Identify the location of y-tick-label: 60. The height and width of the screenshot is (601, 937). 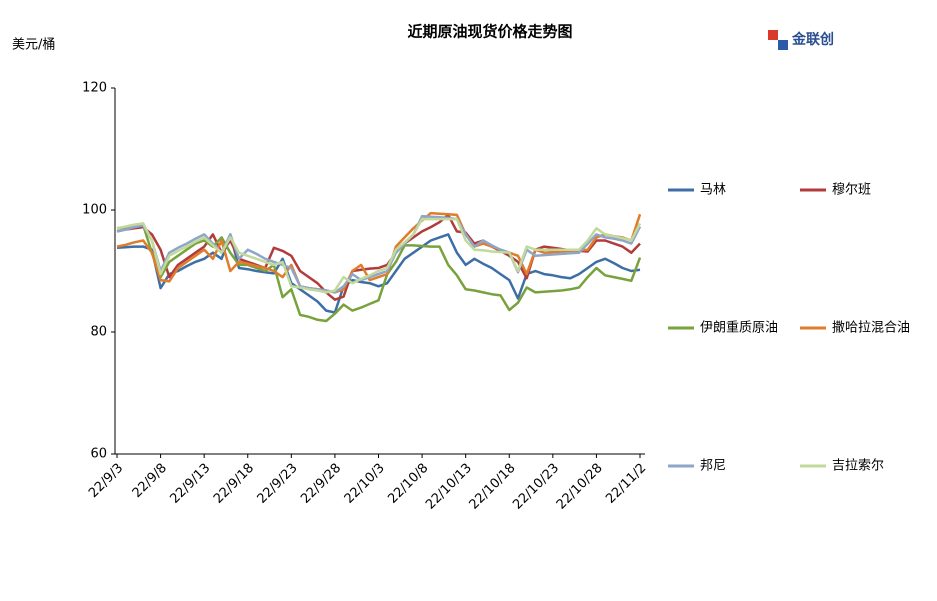
(98, 454).